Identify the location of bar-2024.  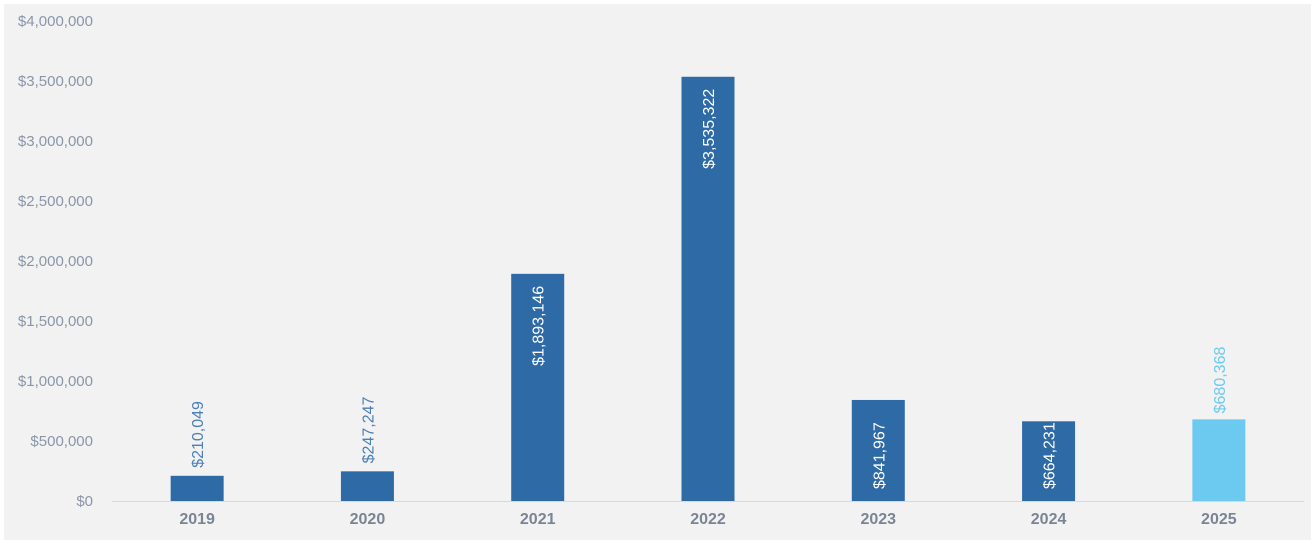
(1049, 461).